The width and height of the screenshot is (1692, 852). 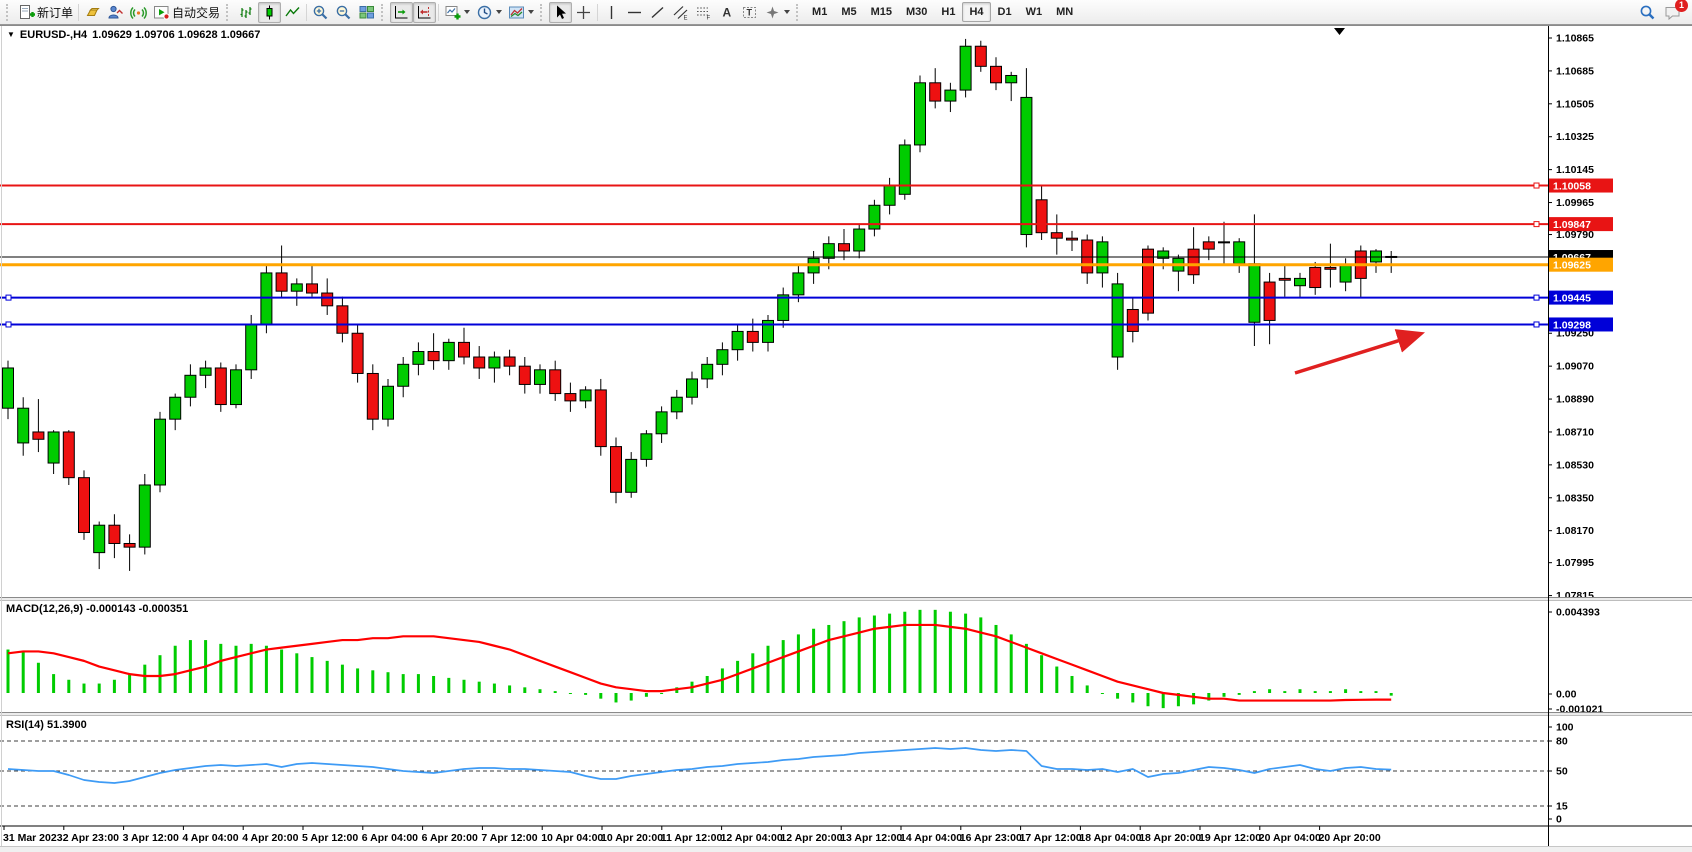 I want to click on zoom-in-icon, so click(x=320, y=12).